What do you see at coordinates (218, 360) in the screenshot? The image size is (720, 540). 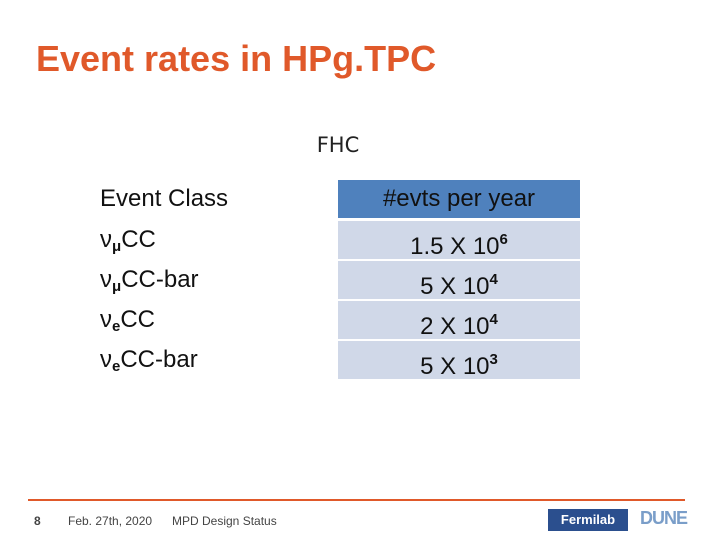 I see `row-label: νeCC-bar` at bounding box center [218, 360].